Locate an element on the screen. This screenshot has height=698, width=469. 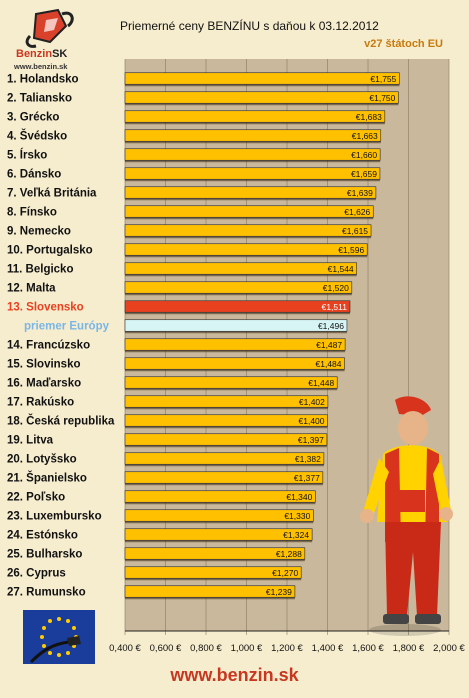
chart-subtitle: v27 štátoch EU is located at coordinates (403, 44).